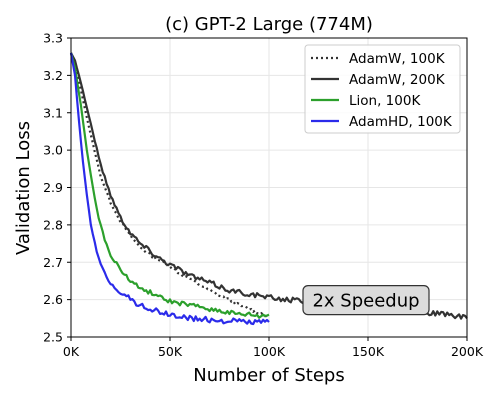 The width and height of the screenshot is (500, 400). I want to click on x-tick-label: 150K, so click(368, 351).